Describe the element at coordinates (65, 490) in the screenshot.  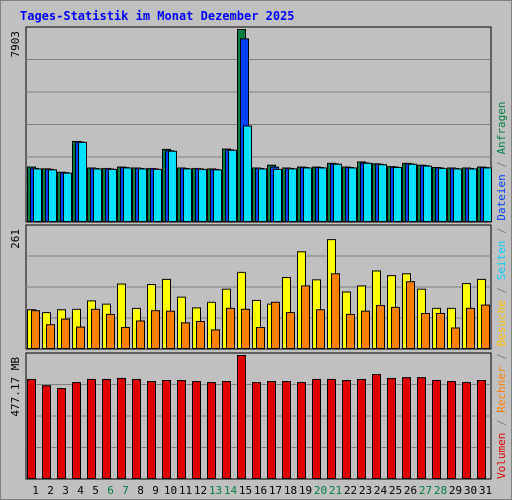
I see `x-tick-label: 3` at that location.